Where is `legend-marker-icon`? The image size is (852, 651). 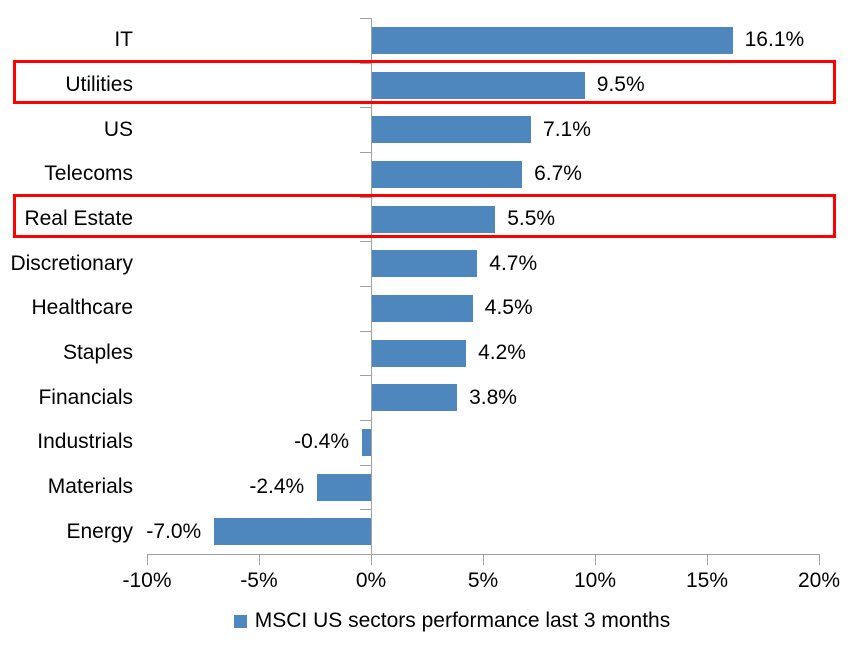
legend-marker-icon is located at coordinates (240, 621).